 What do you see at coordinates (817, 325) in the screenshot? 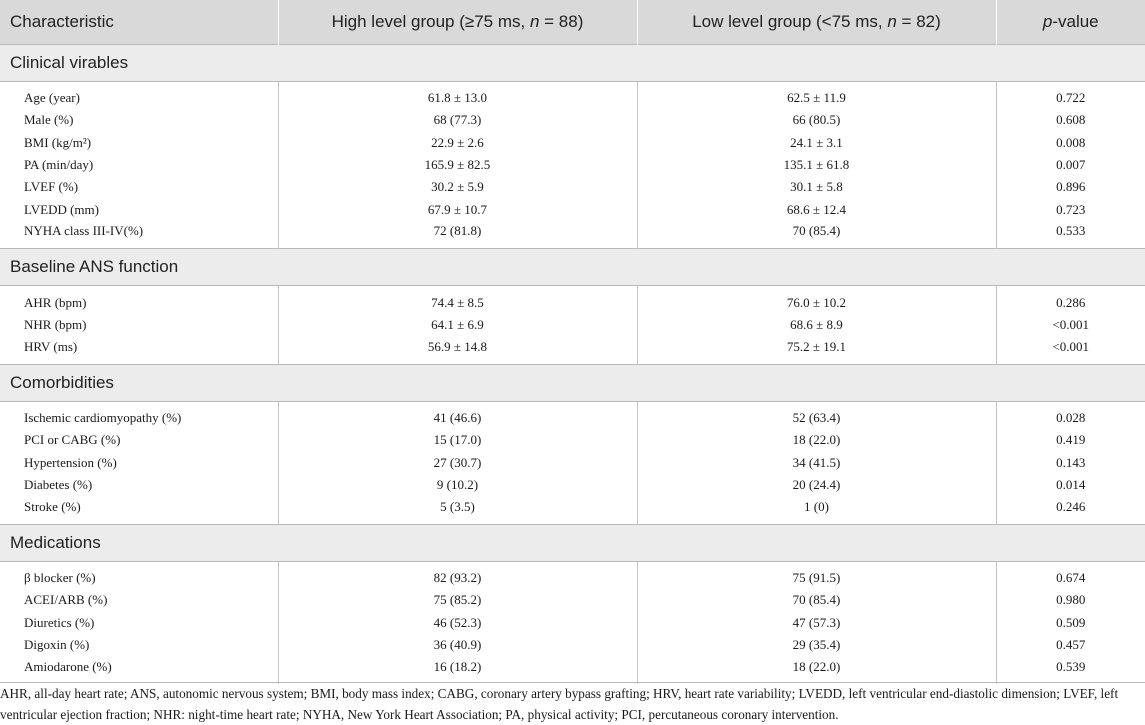
I see `cell-low-group: 68.6 ± 8.9` at bounding box center [817, 325].